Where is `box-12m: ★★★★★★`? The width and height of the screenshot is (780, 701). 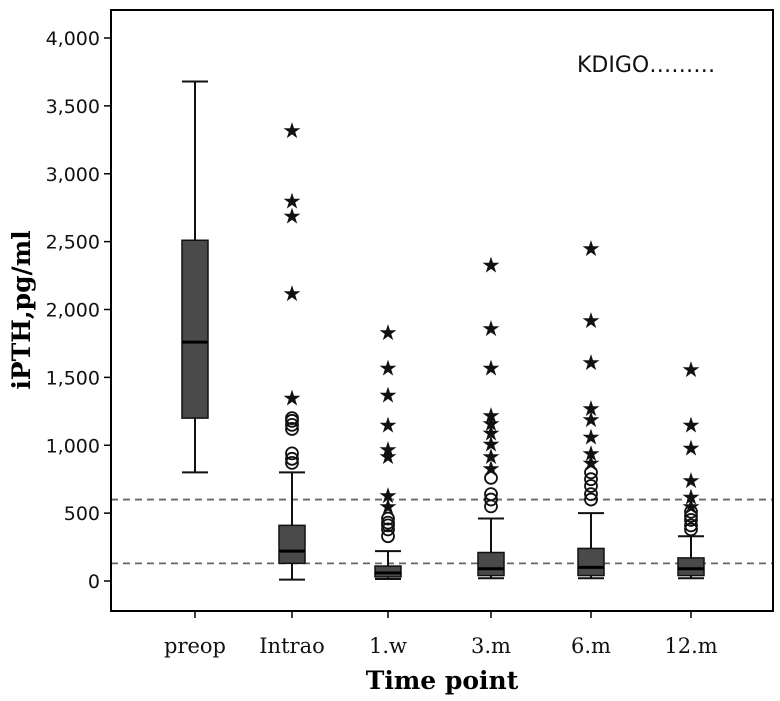
box-12m: ★★★★★★ is located at coordinates (691, 469).